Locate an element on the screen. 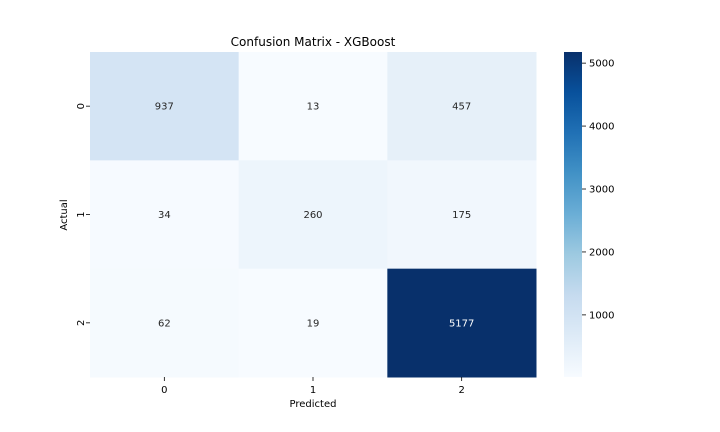 This screenshot has height=432, width=720. colorbar is located at coordinates (573, 214).